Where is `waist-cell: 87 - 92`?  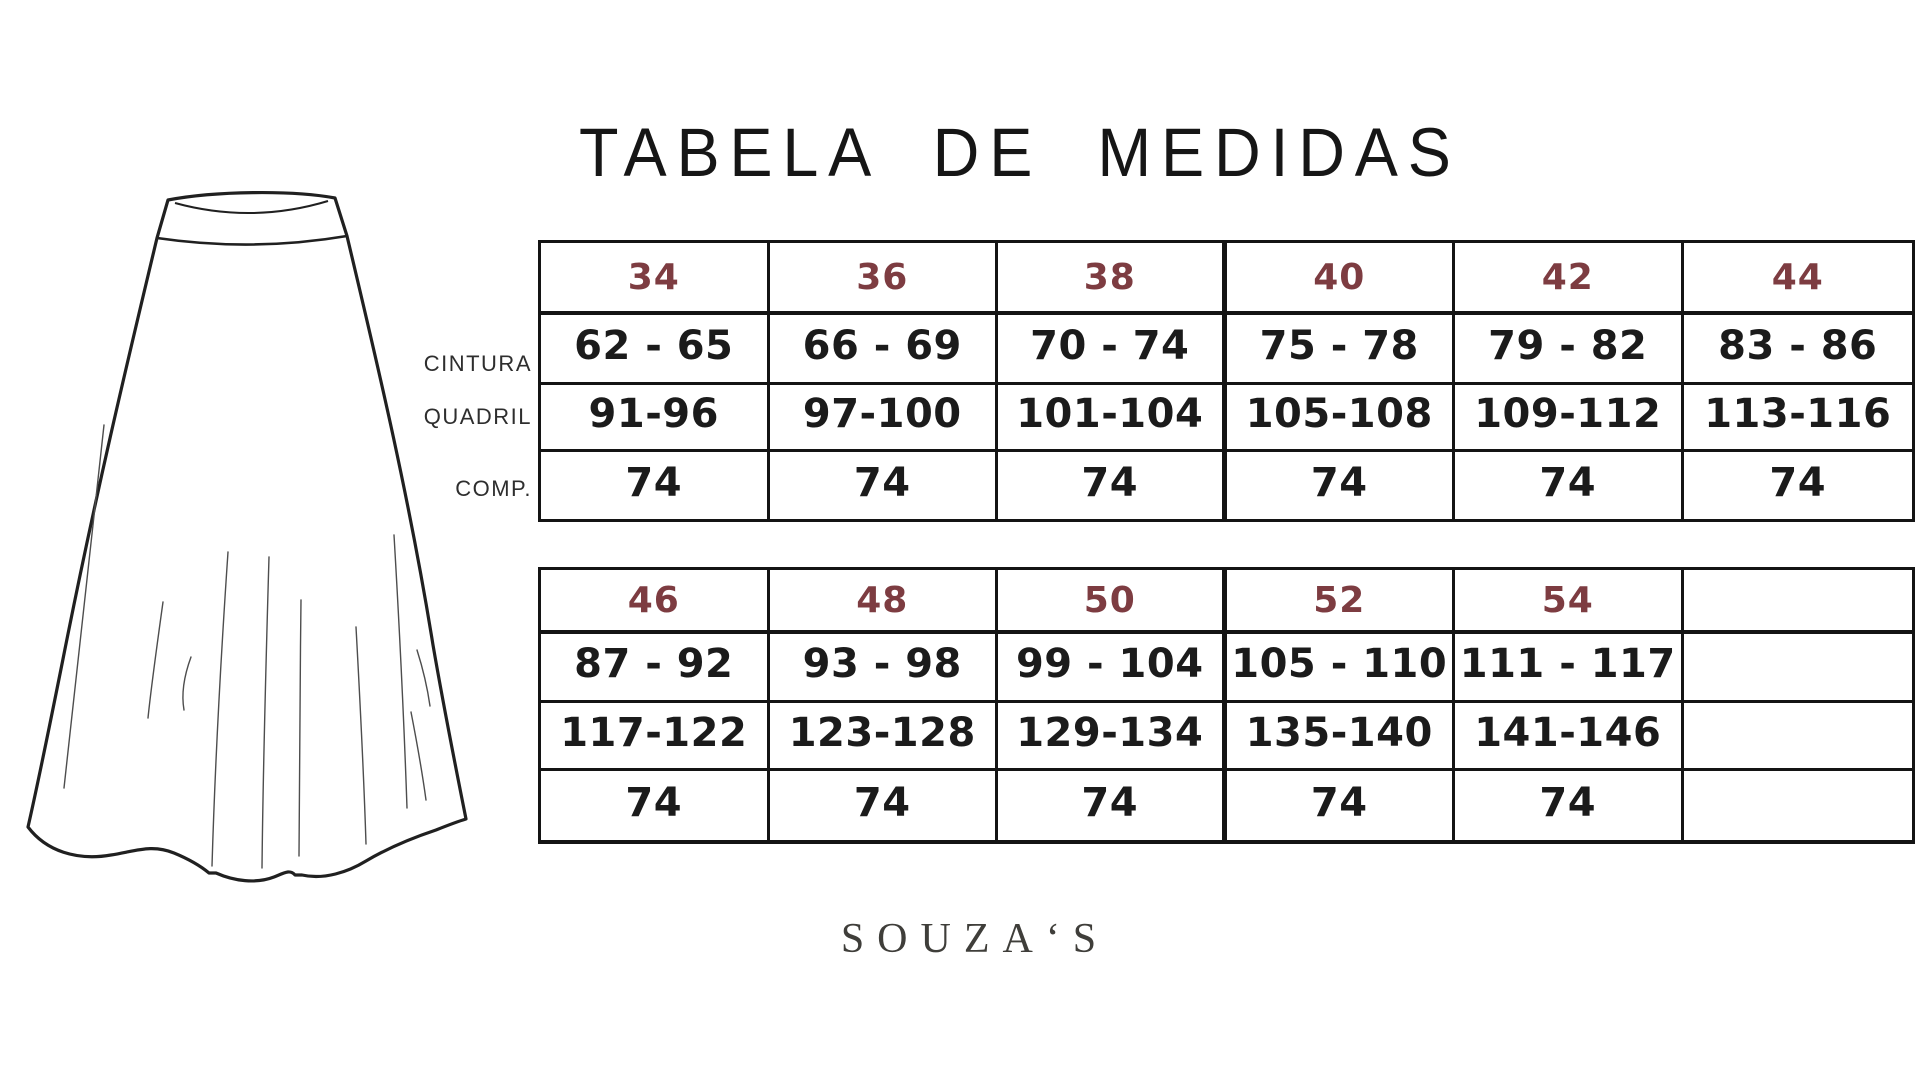
waist-cell: 87 - 92 is located at coordinates (655, 668).